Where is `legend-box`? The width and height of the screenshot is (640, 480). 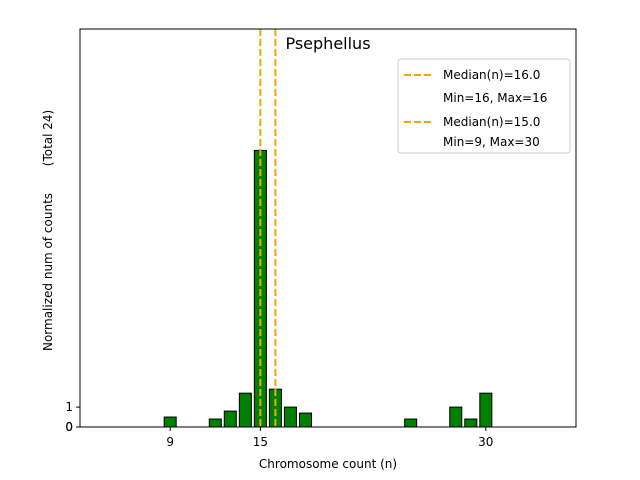 legend-box is located at coordinates (484, 106).